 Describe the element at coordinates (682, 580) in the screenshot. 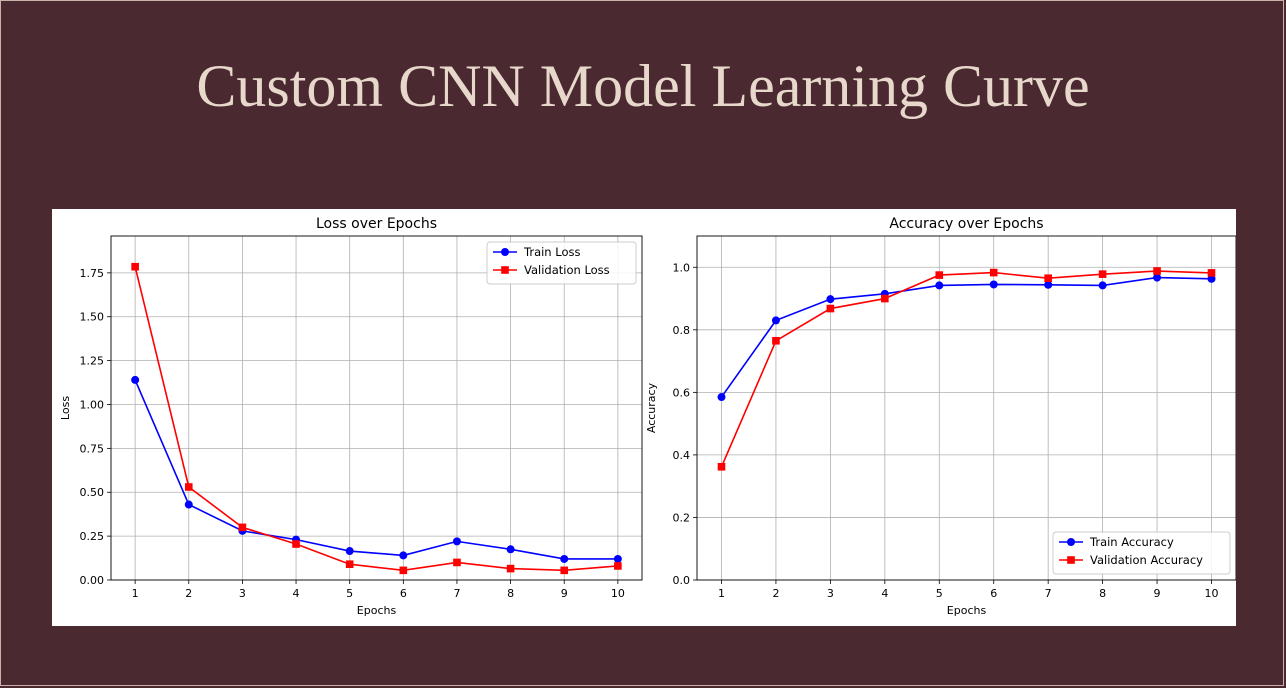

I see `y-tick-label: 0.0` at that location.